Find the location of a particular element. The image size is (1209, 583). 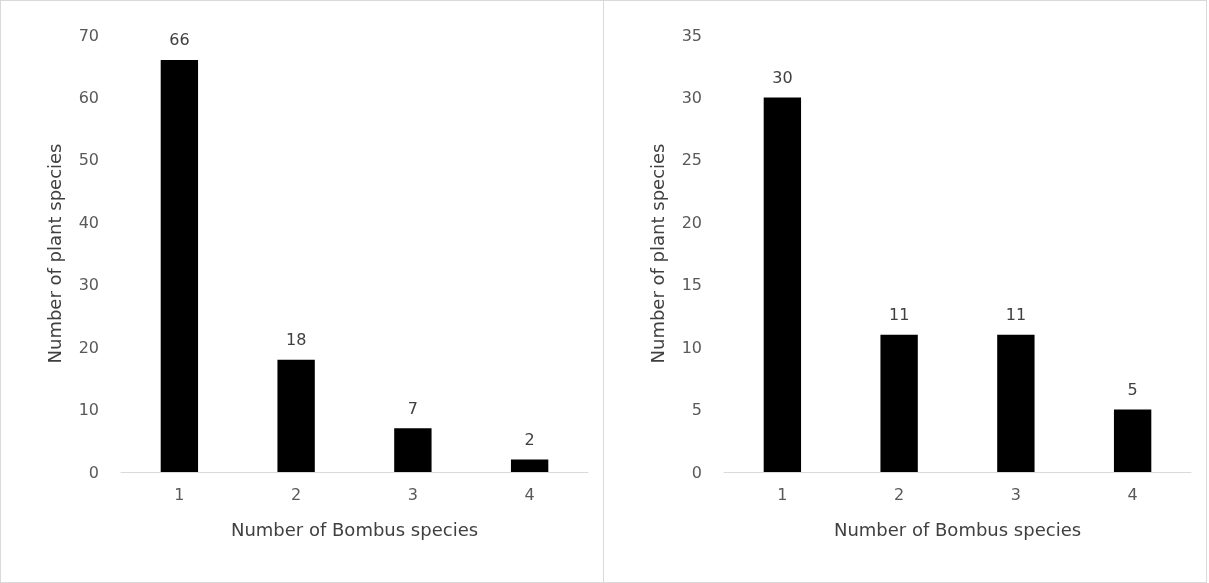

y-tick-label: 5 is located at coordinates (696, 410).